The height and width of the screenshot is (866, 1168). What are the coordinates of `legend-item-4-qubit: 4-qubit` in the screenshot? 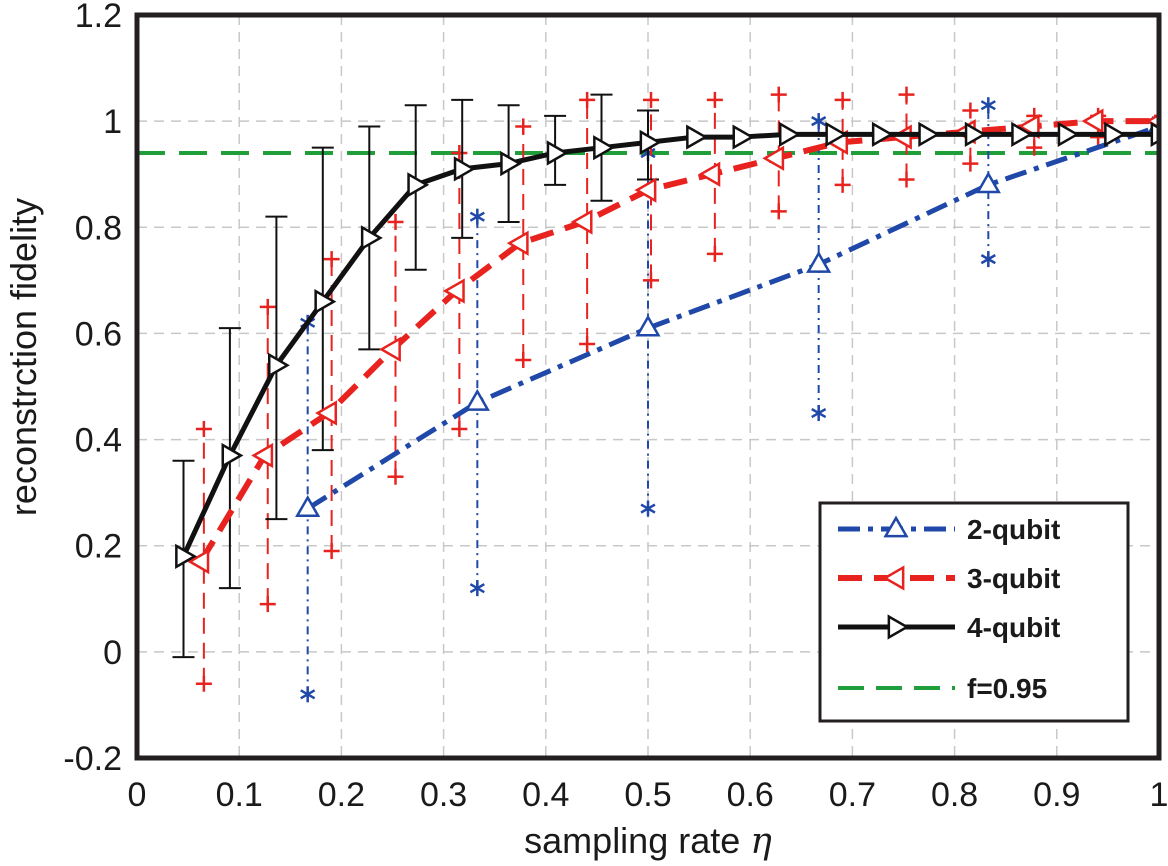 It's located at (949, 627).